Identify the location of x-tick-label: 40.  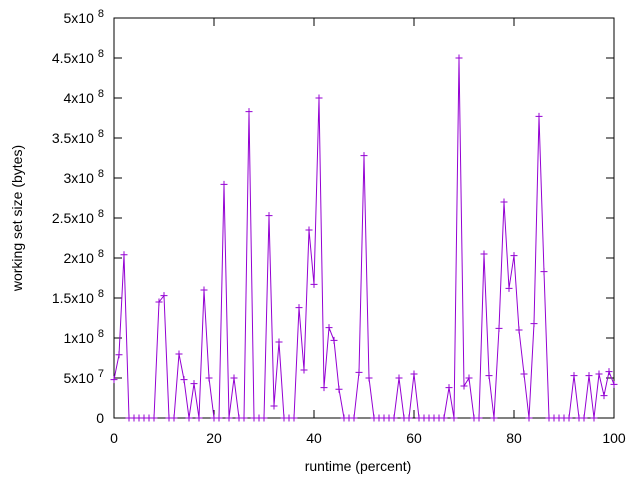
(314, 438).